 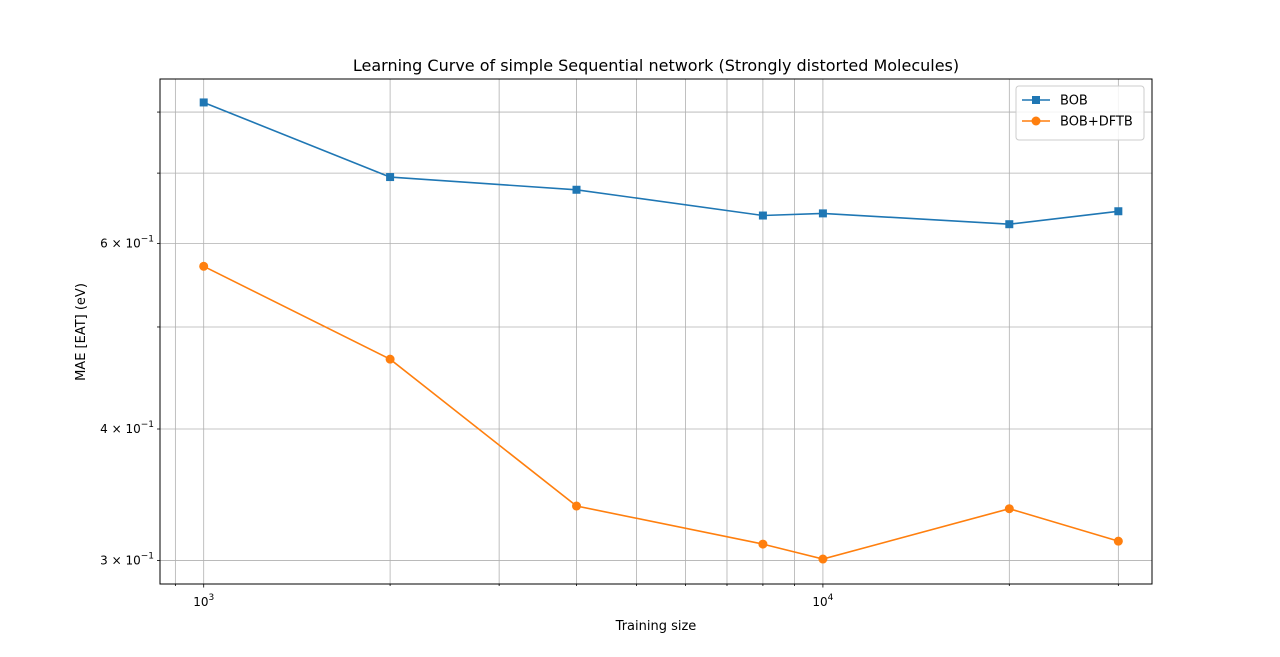 What do you see at coordinates (1080, 113) in the screenshot?
I see `legend: BOB BOB+DFTB` at bounding box center [1080, 113].